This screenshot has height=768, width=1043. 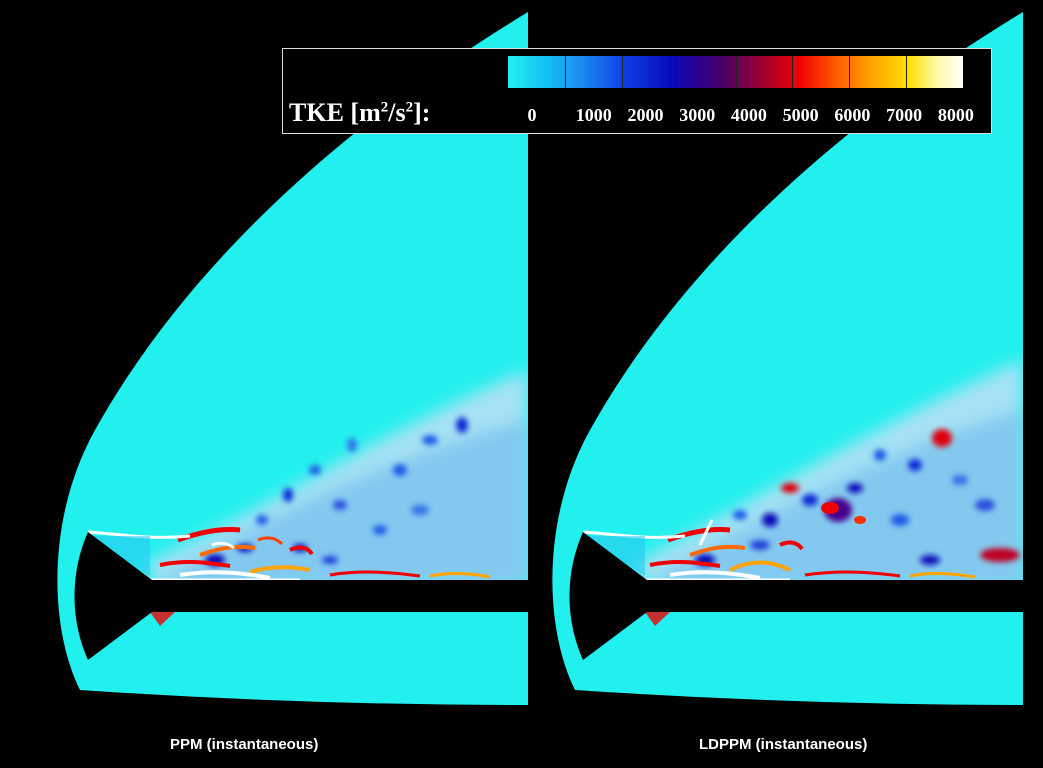 I want to click on panel-divider, so click(x=534, y=384).